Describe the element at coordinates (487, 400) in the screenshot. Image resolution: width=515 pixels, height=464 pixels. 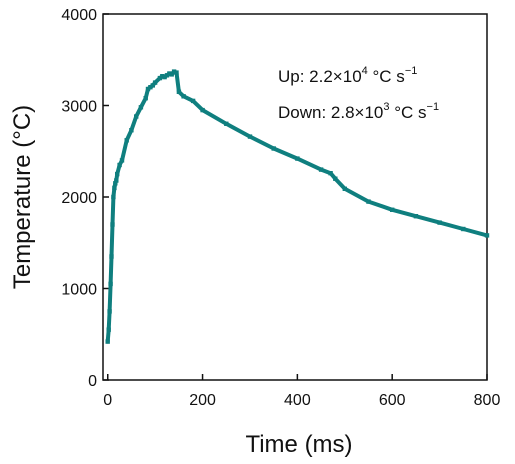
I see `x-tick-label-800: 800` at that location.